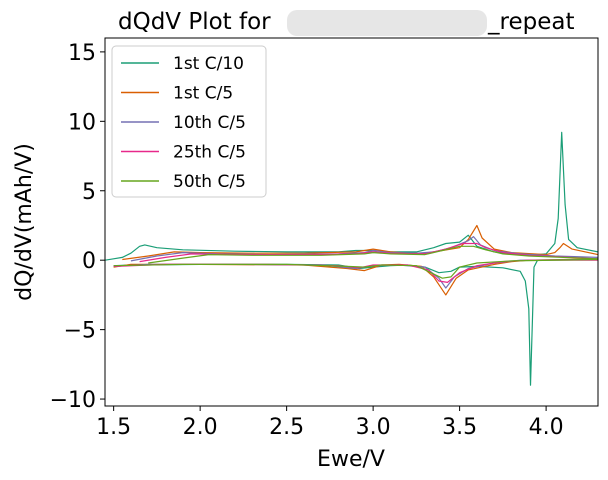 This screenshot has width=608, height=480. I want to click on y-tick-label: 0, so click(89, 261).